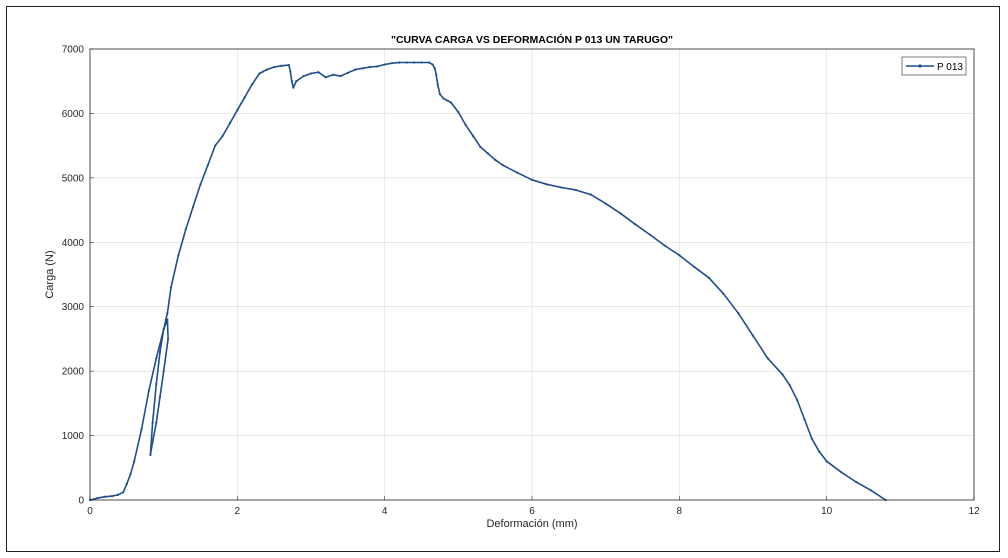 The height and width of the screenshot is (558, 1008). What do you see at coordinates (50, 274) in the screenshot?
I see `y-axis-label: Carga (N)` at bounding box center [50, 274].